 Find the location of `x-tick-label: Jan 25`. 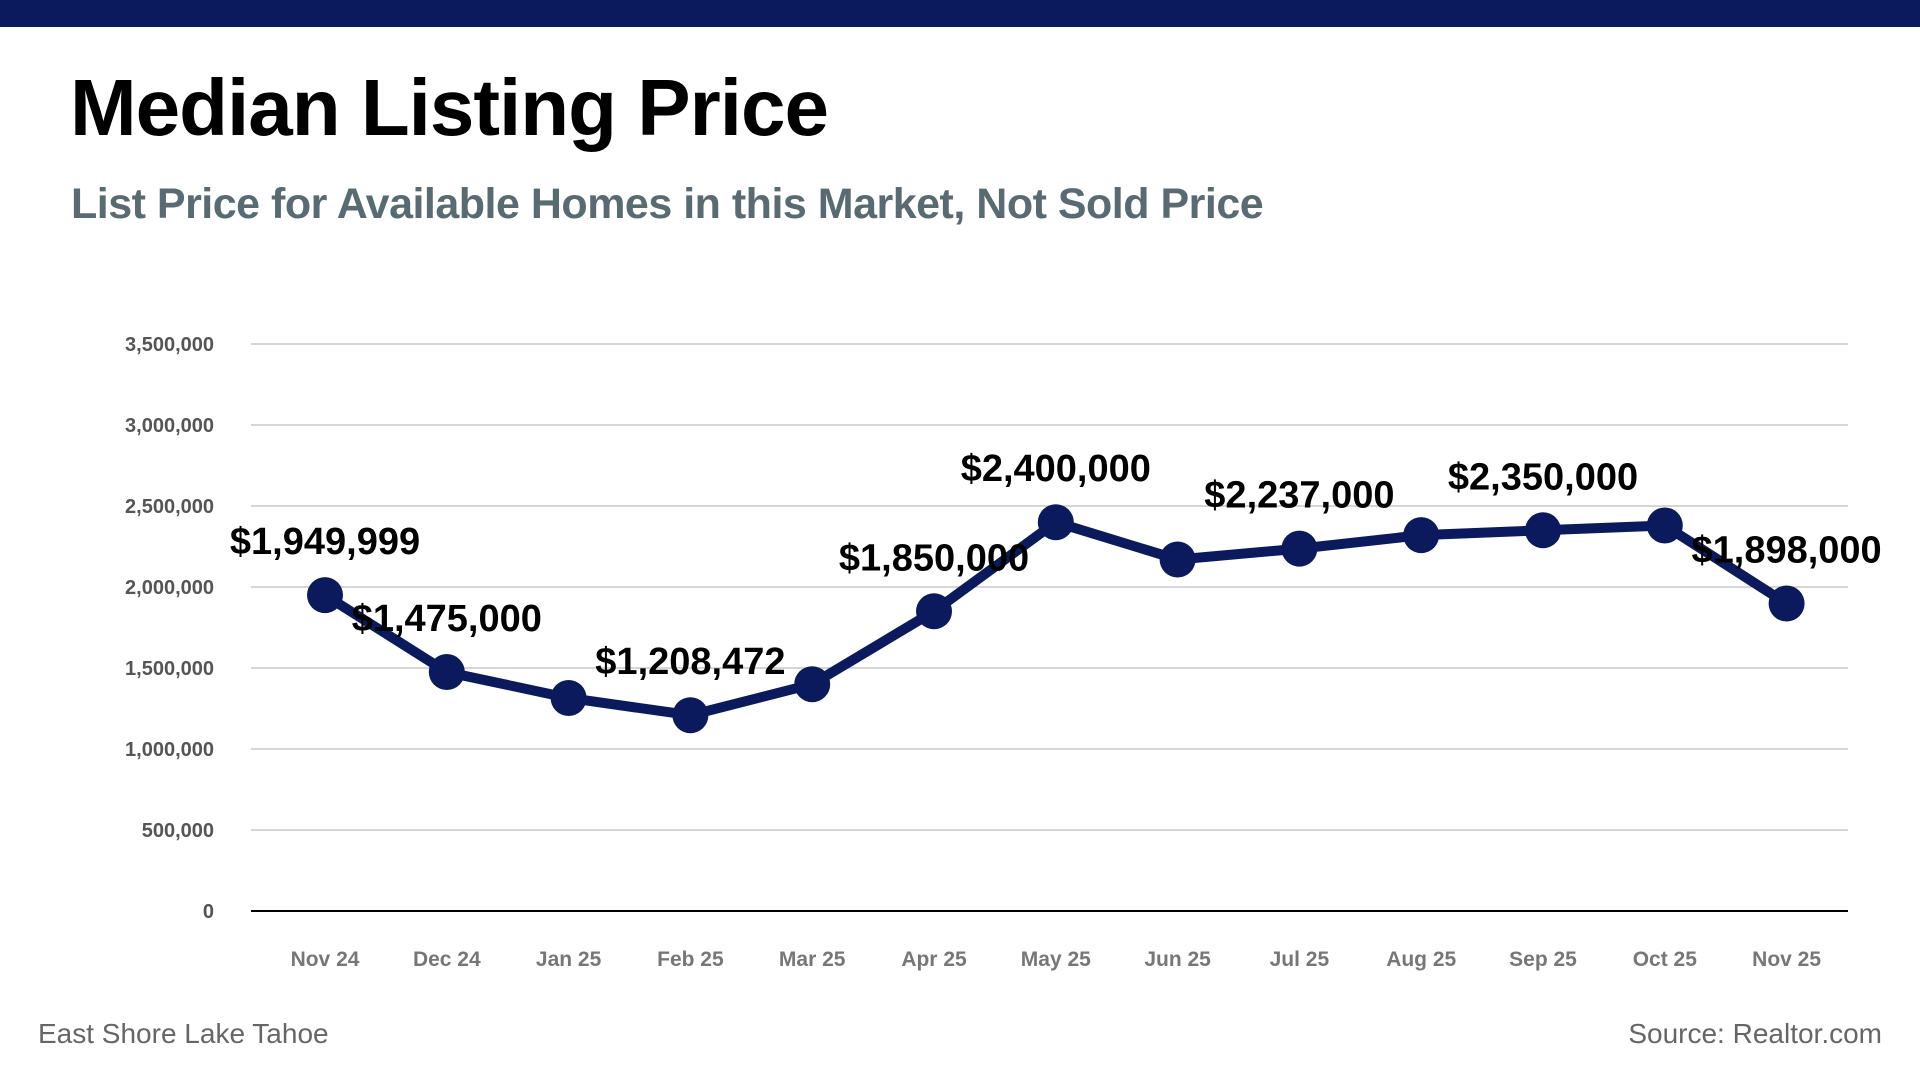

x-tick-label: Jan 25 is located at coordinates (569, 959).